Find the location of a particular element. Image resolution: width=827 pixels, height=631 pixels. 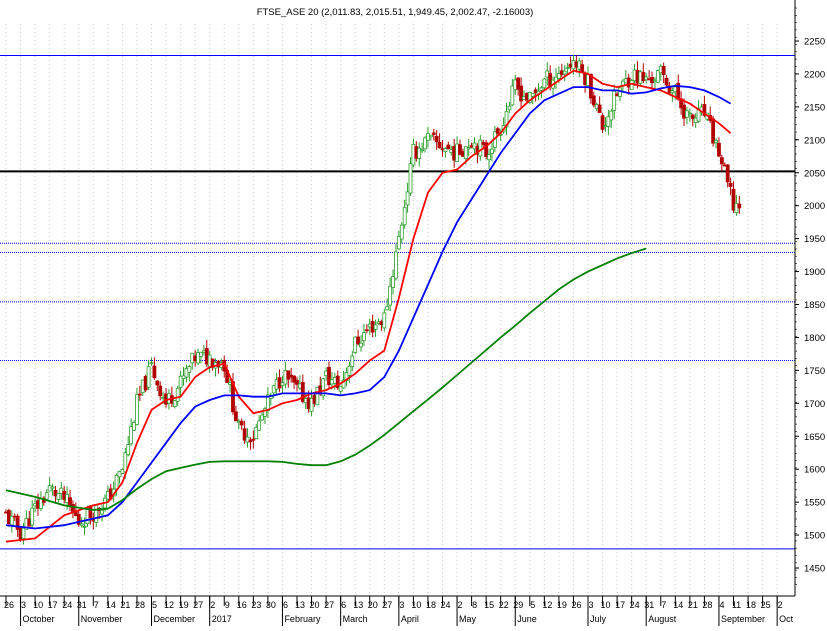

y-tick-label: 1850 is located at coordinates (814, 305).